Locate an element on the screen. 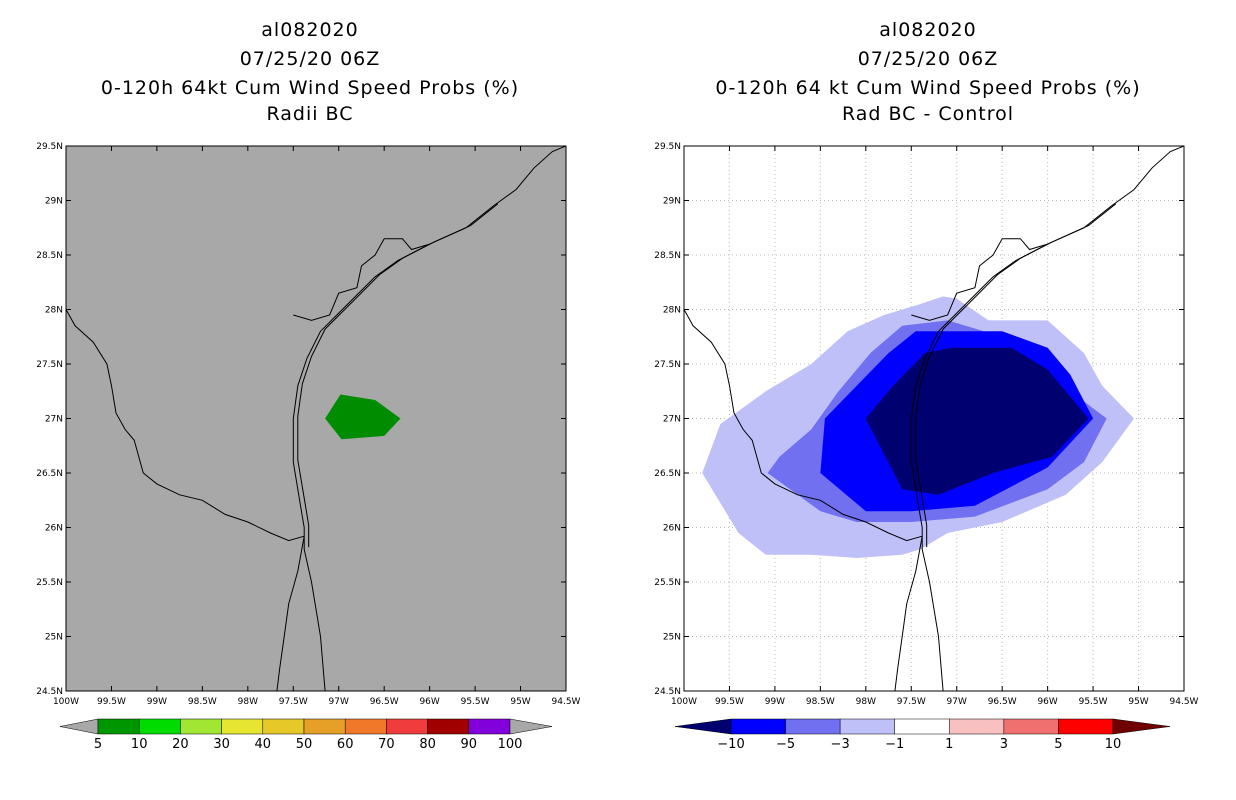 The image size is (1236, 800). colorbar-label: −5 is located at coordinates (785, 744).